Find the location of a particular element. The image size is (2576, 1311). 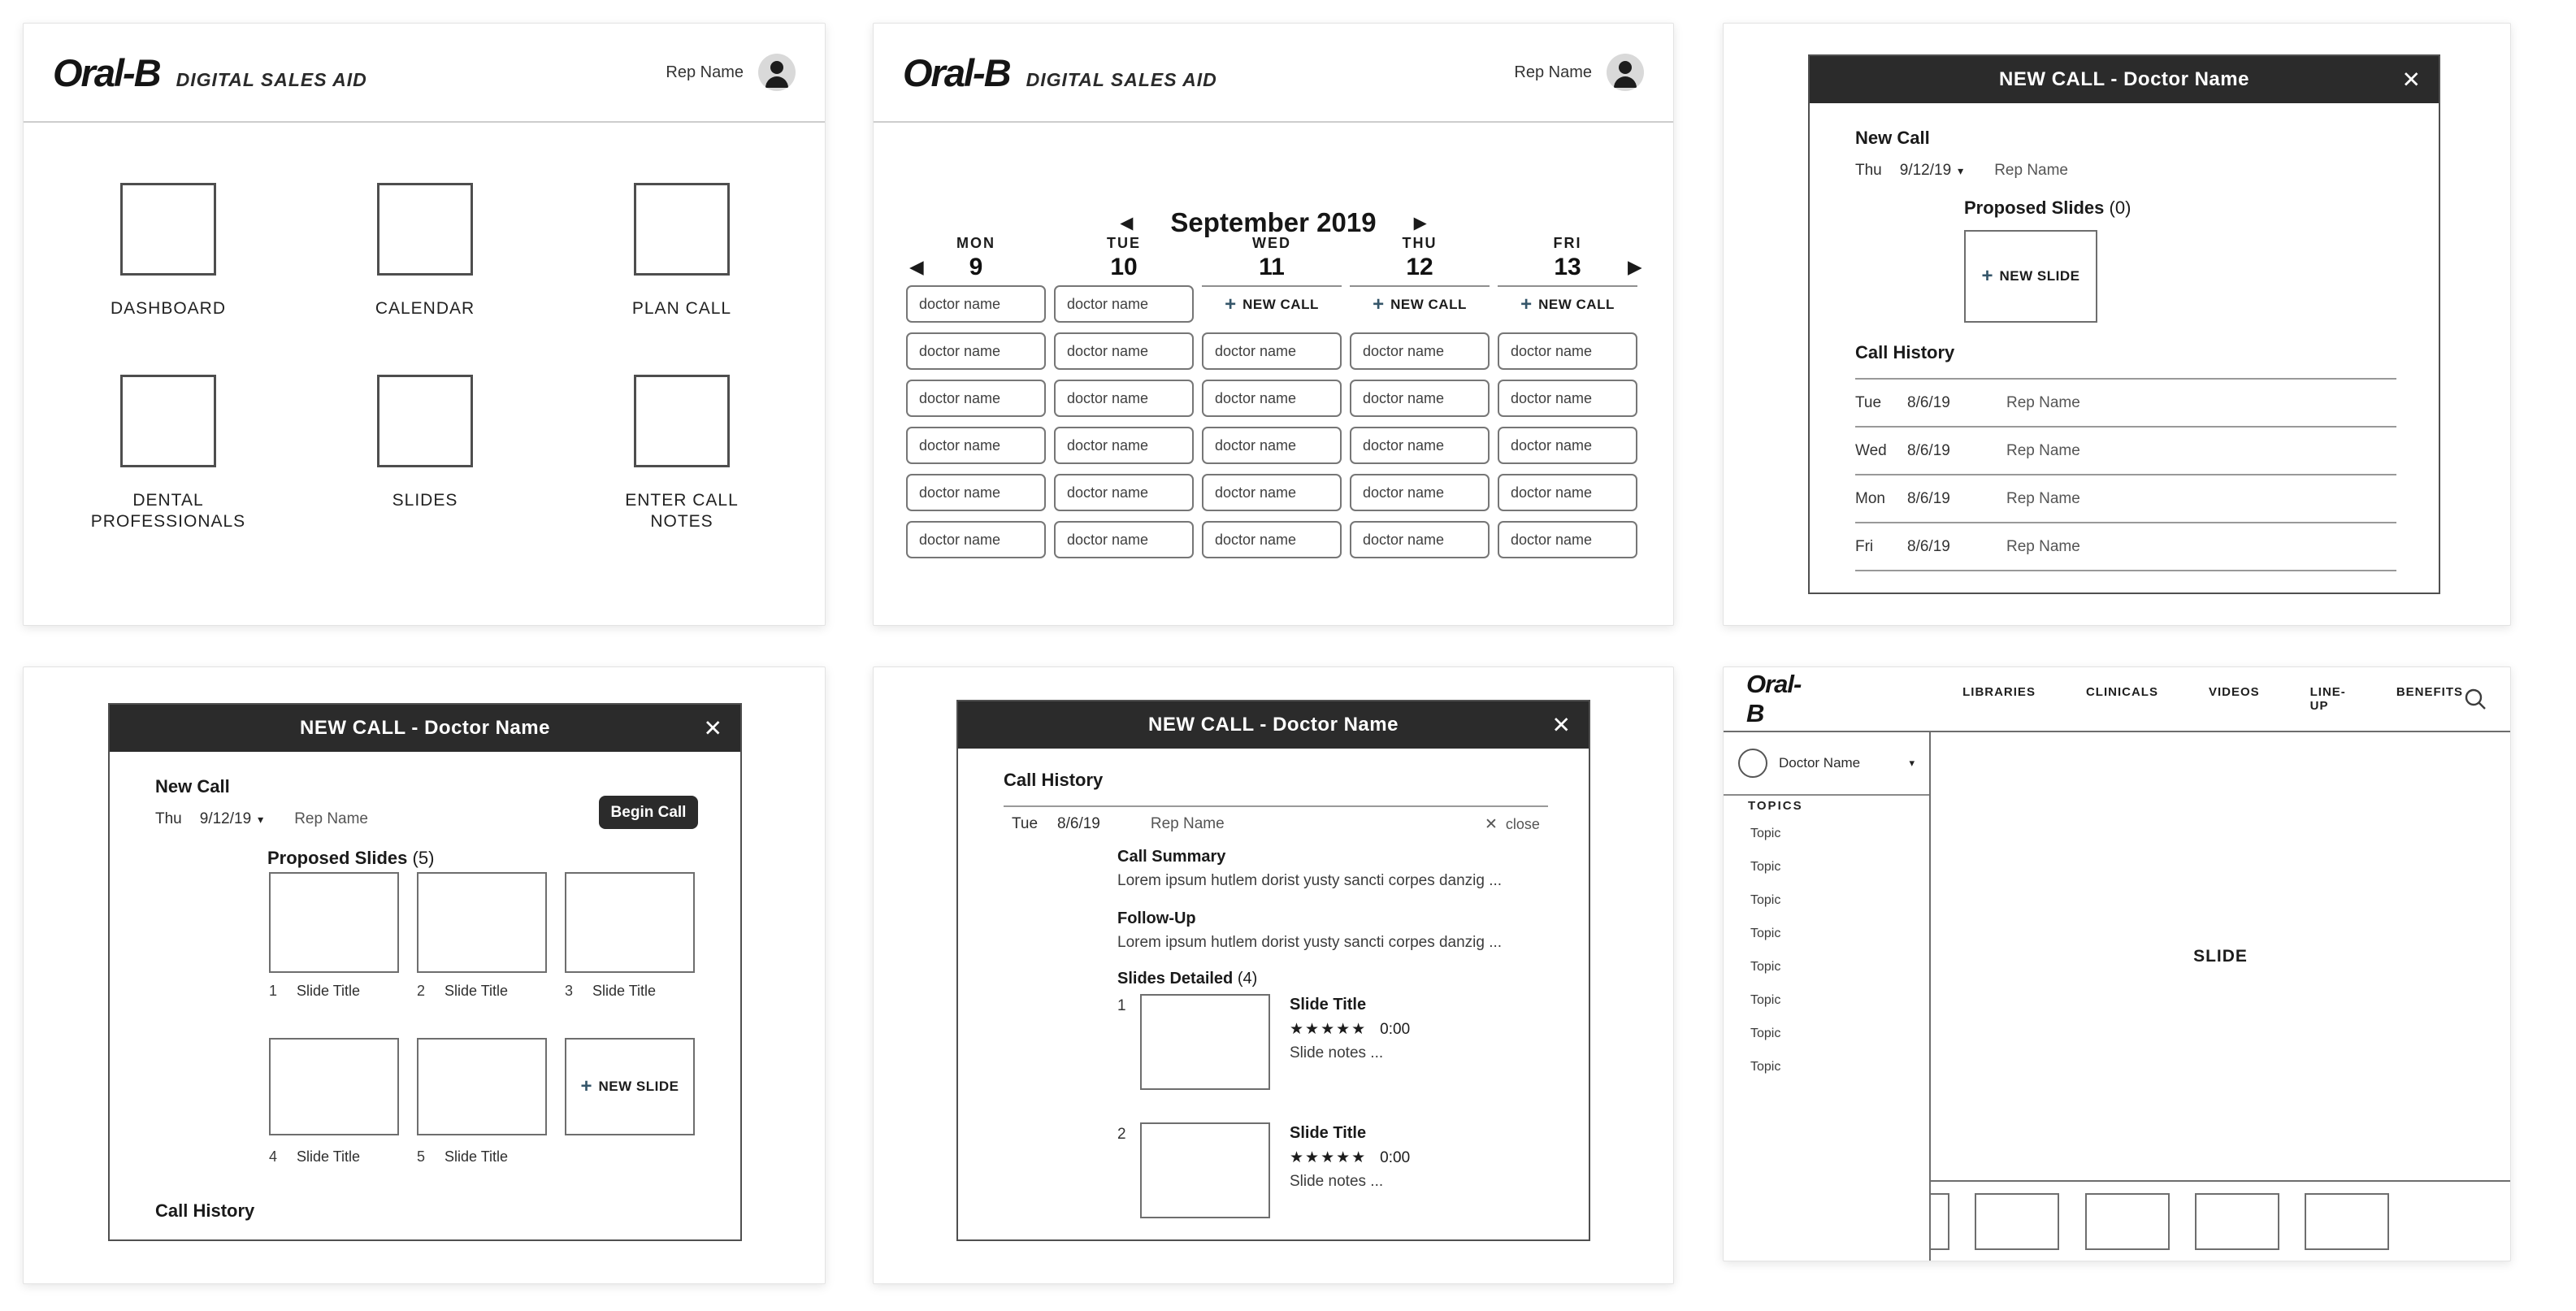

tile-plan-call: PLAN CALL is located at coordinates (682, 251).